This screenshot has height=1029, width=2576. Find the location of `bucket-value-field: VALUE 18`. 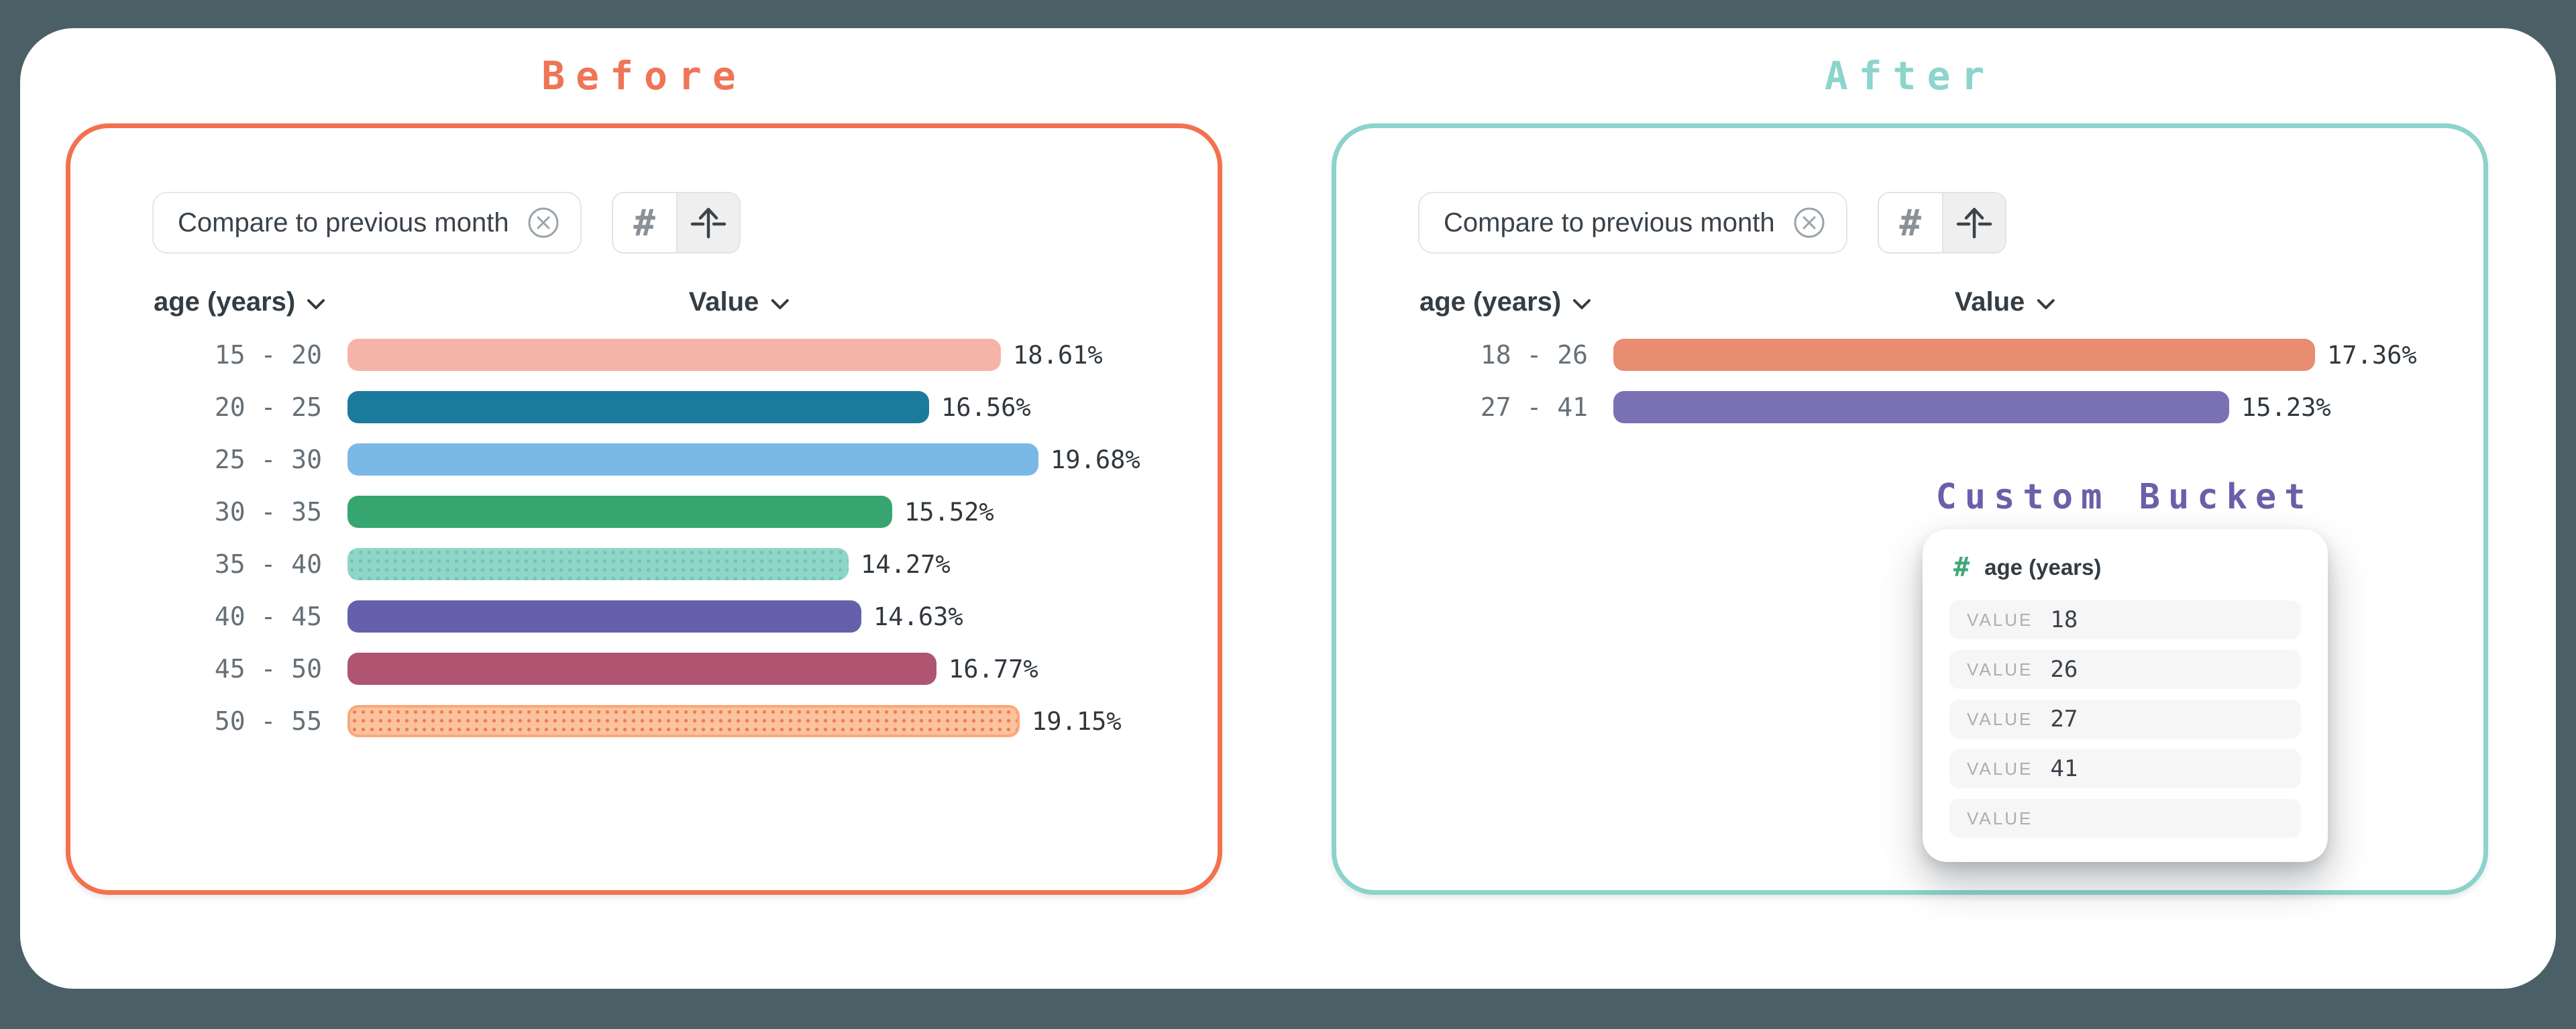

bucket-value-field: VALUE 18 is located at coordinates (2125, 619).